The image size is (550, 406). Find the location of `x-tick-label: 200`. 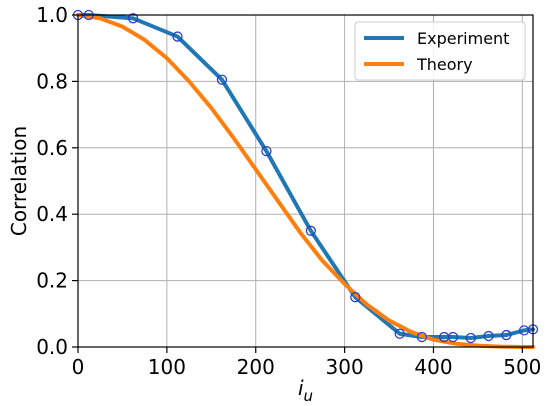

x-tick-label: 200 is located at coordinates (256, 367).